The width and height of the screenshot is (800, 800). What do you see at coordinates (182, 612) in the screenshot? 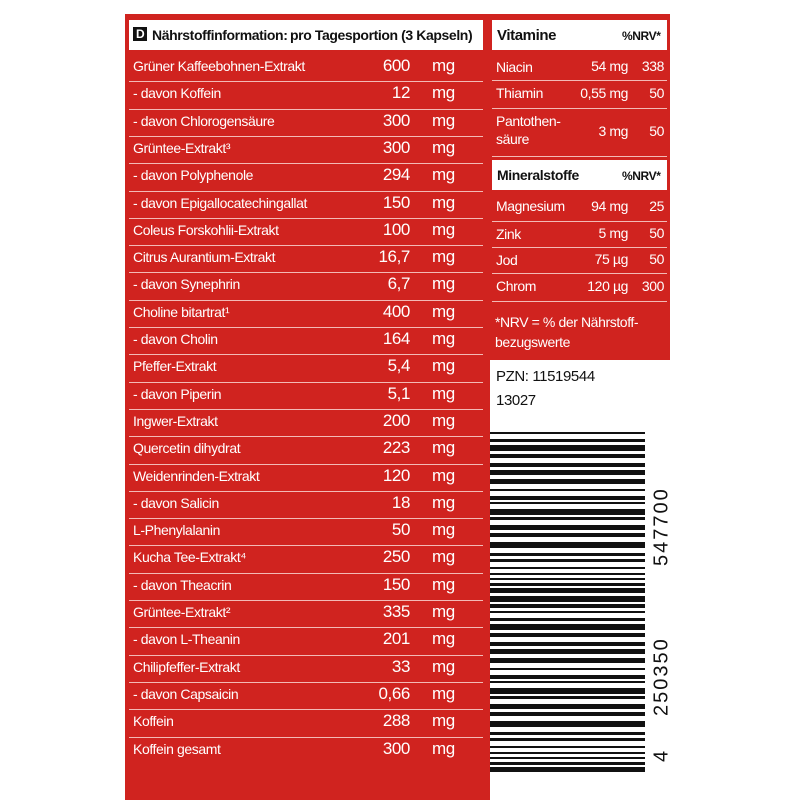
I see `ingredient-name: Grüntee-Extrakt²` at bounding box center [182, 612].